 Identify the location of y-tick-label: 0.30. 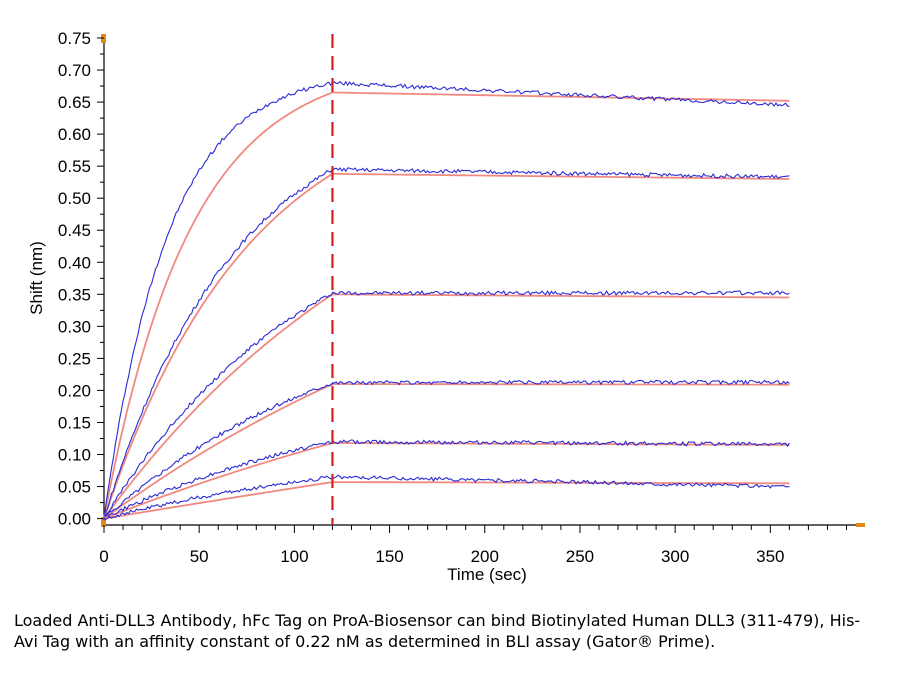
(74, 326).